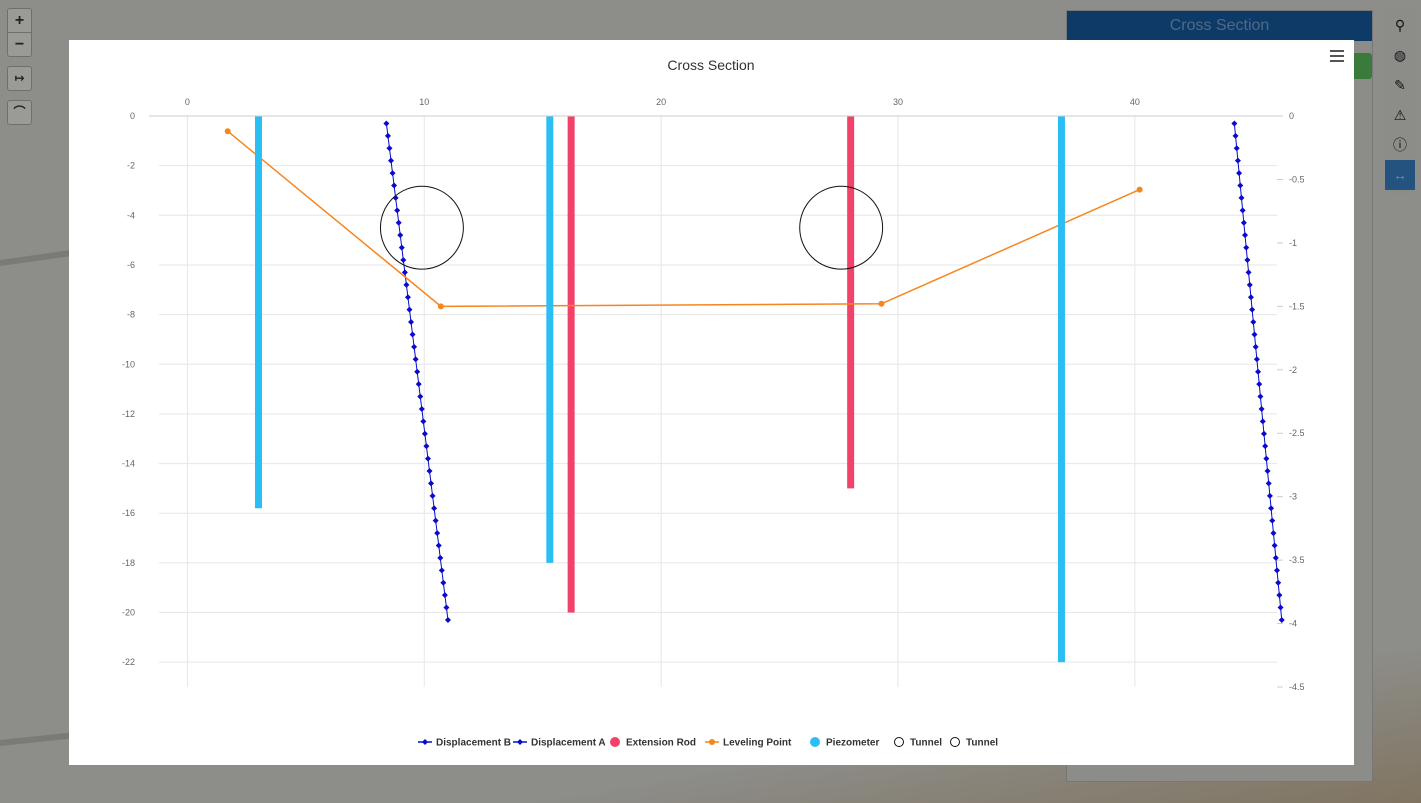  Describe the element at coordinates (1400, 115) in the screenshot. I see `warning-icon: ⚠` at that location.